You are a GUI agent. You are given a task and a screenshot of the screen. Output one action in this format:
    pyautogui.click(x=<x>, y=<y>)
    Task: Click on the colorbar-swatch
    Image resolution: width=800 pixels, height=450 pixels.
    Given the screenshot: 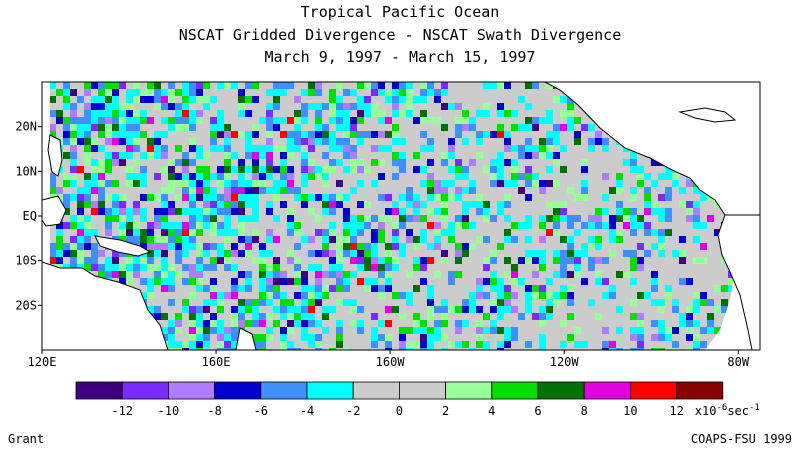 What is the action you would take?
    pyautogui.click(x=99, y=390)
    